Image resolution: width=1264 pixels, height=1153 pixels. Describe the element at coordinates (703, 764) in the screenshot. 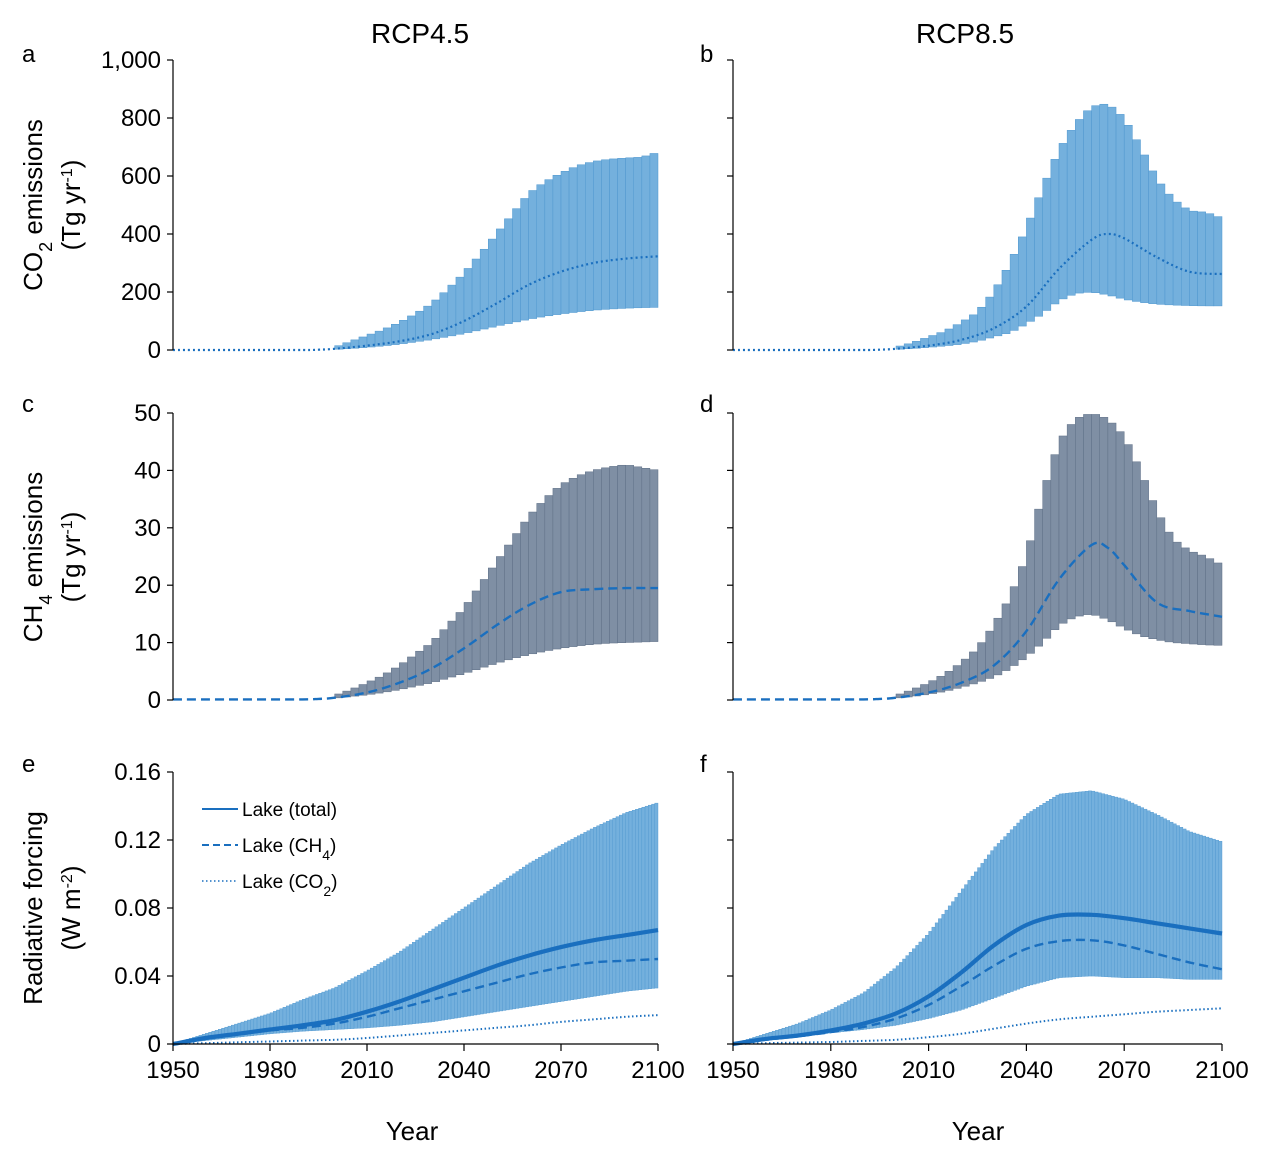

I see `panel-letter-f: f` at that location.